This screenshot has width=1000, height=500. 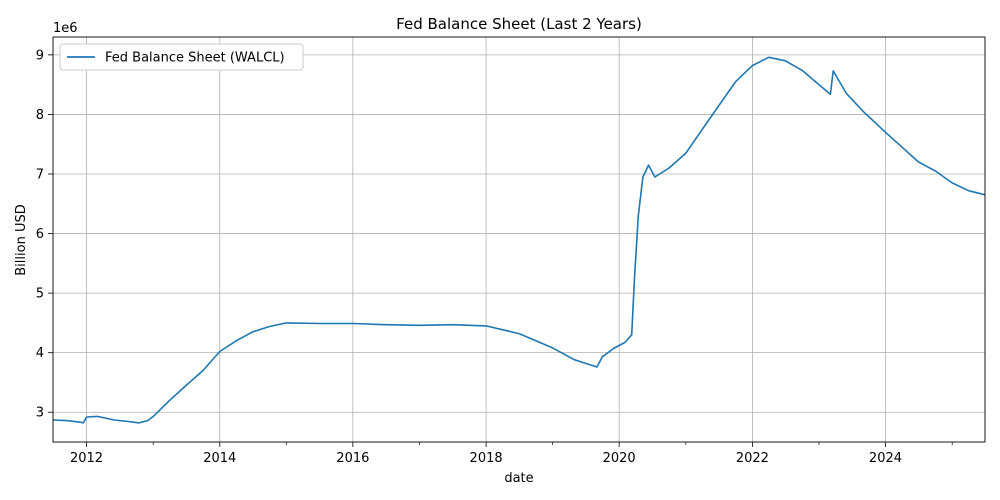 What do you see at coordinates (219, 458) in the screenshot?
I see `x-tick-label: 2014` at bounding box center [219, 458].